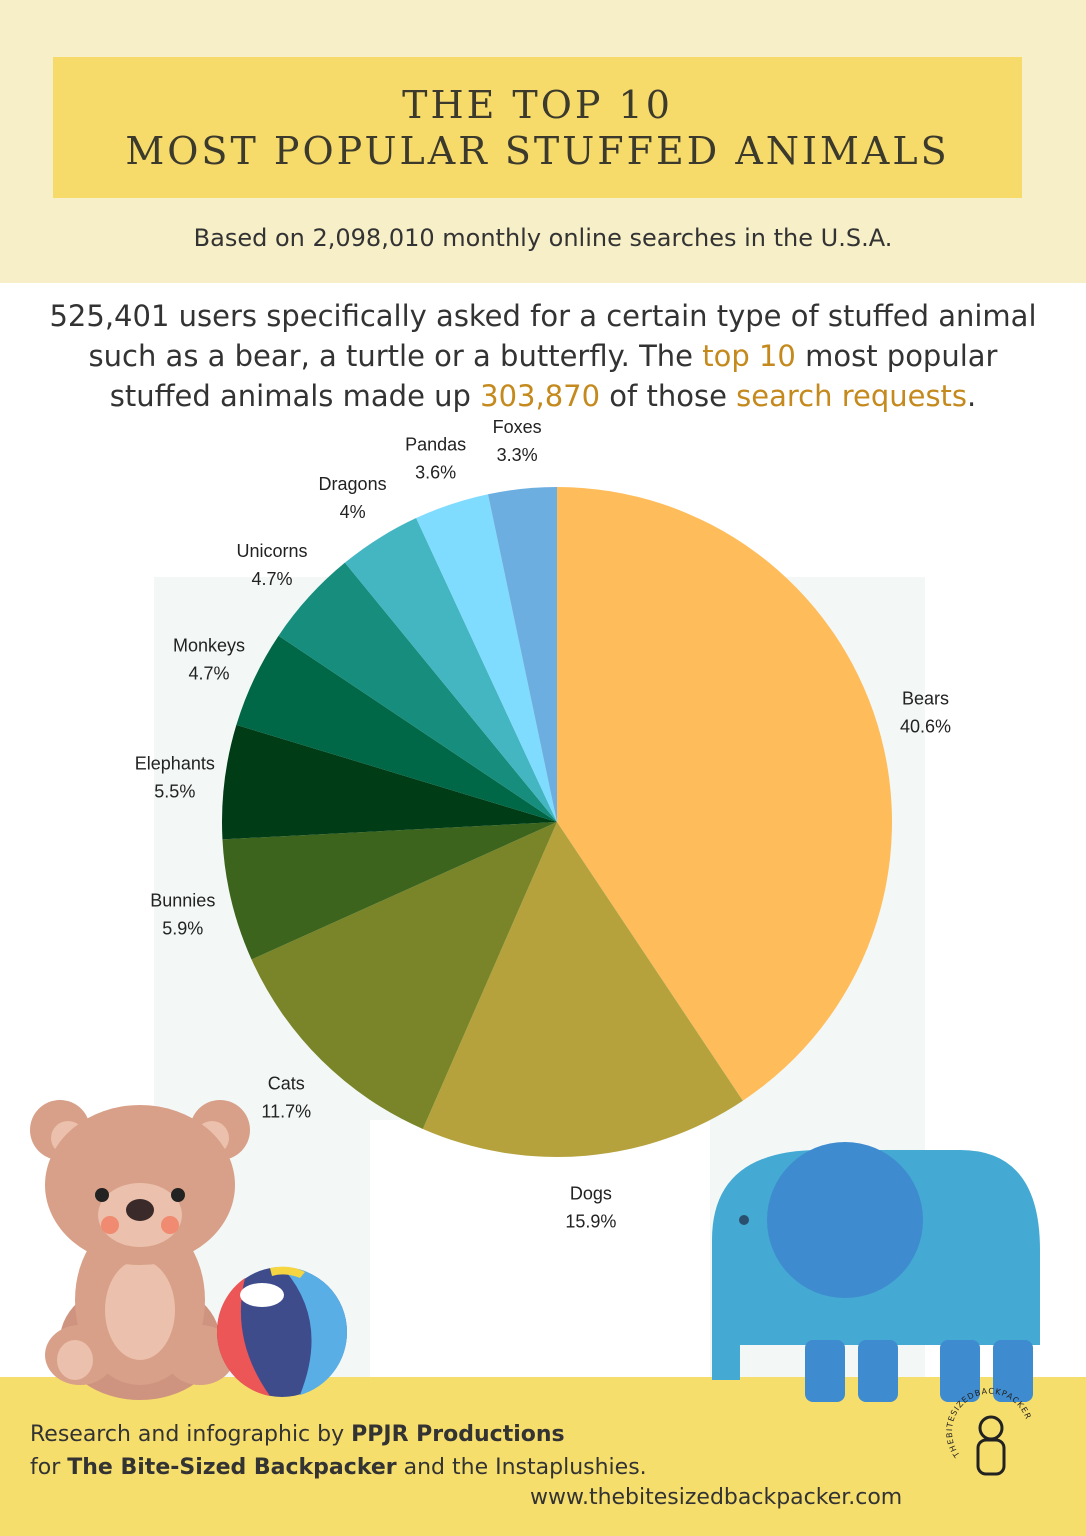  I want to click on slice-value: 5.9%, so click(182, 929).